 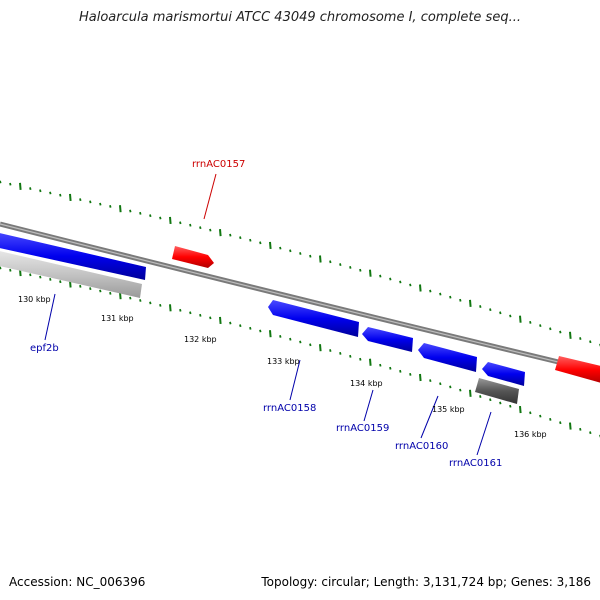 I want to click on gene-label-epf2b: epf2b, so click(x=44, y=348).